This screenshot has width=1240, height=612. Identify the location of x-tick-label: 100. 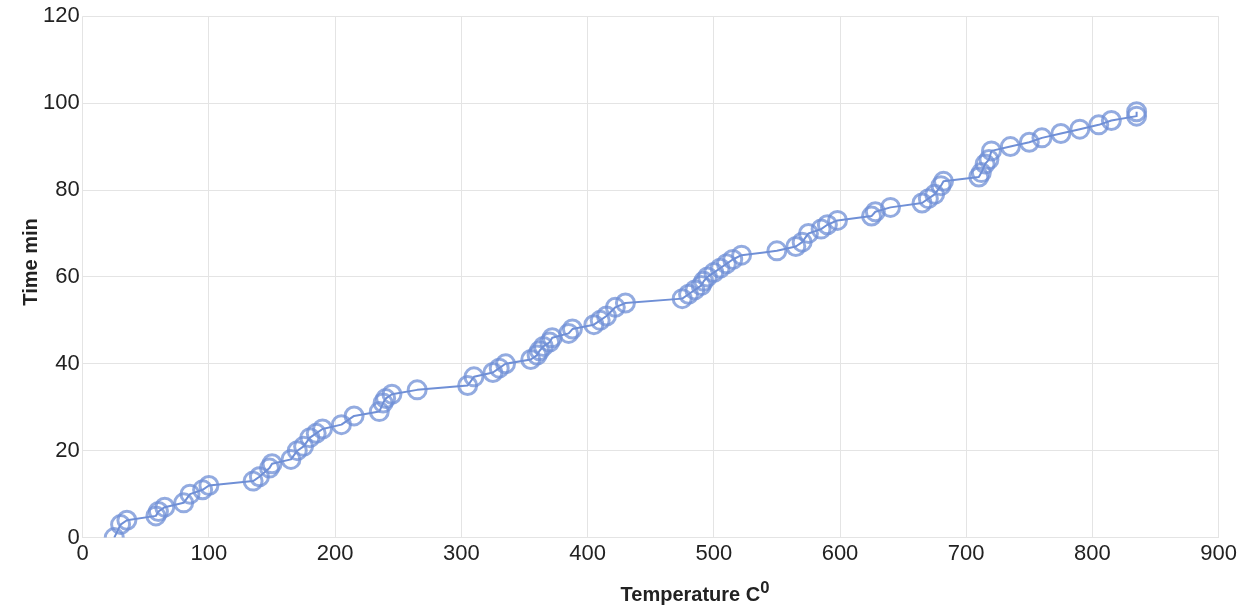
(209, 552).